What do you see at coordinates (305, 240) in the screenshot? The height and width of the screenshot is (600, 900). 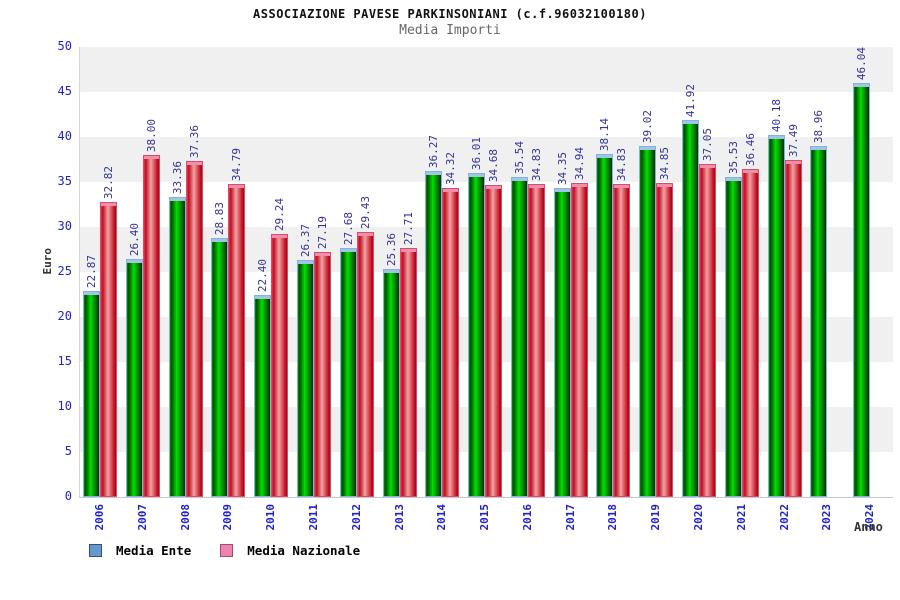 I see `bar-value-label: 26.37` at bounding box center [305, 240].